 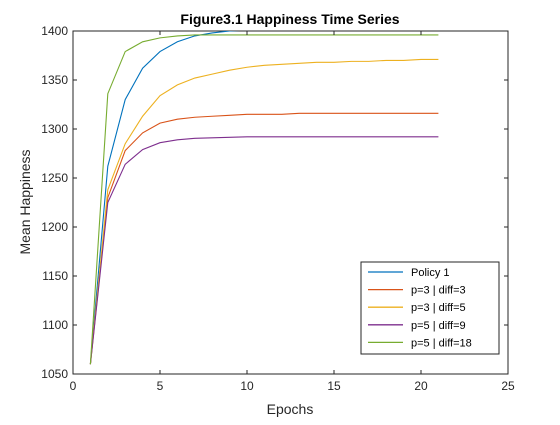 I want to click on x-tick-label: 5, so click(x=160, y=386).